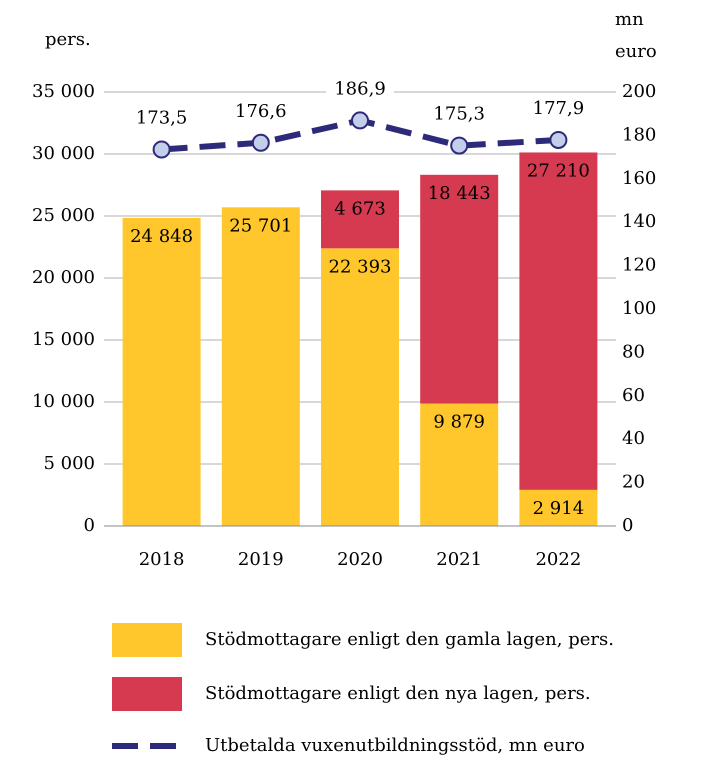 This screenshot has width=704, height=761. What do you see at coordinates (63, 277) in the screenshot?
I see `y-tick-label: 20 000` at bounding box center [63, 277].